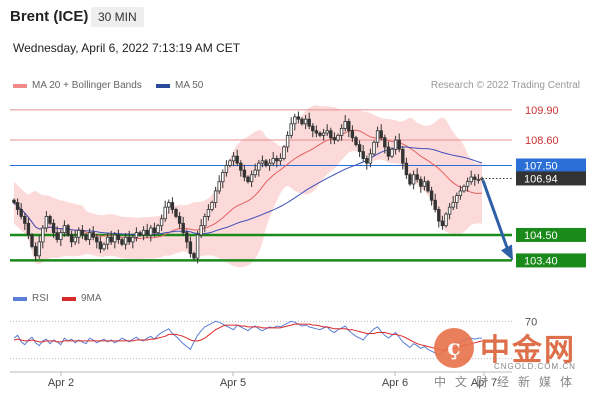  Describe the element at coordinates (531, 322) in the screenshot. I see `rsi-70-label: 70` at that location.